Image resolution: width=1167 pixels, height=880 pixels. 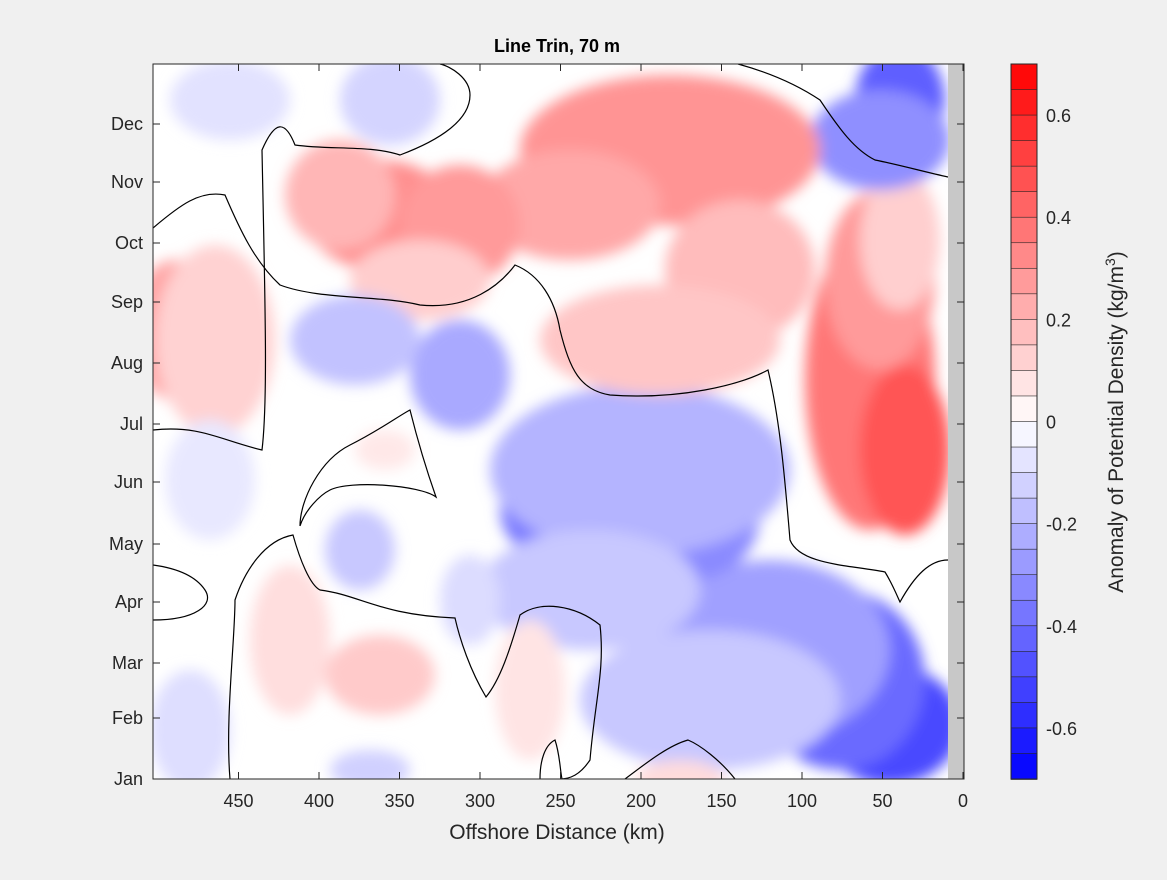 What do you see at coordinates (129, 602) in the screenshot?
I see `y-tick-label: Apr` at bounding box center [129, 602].